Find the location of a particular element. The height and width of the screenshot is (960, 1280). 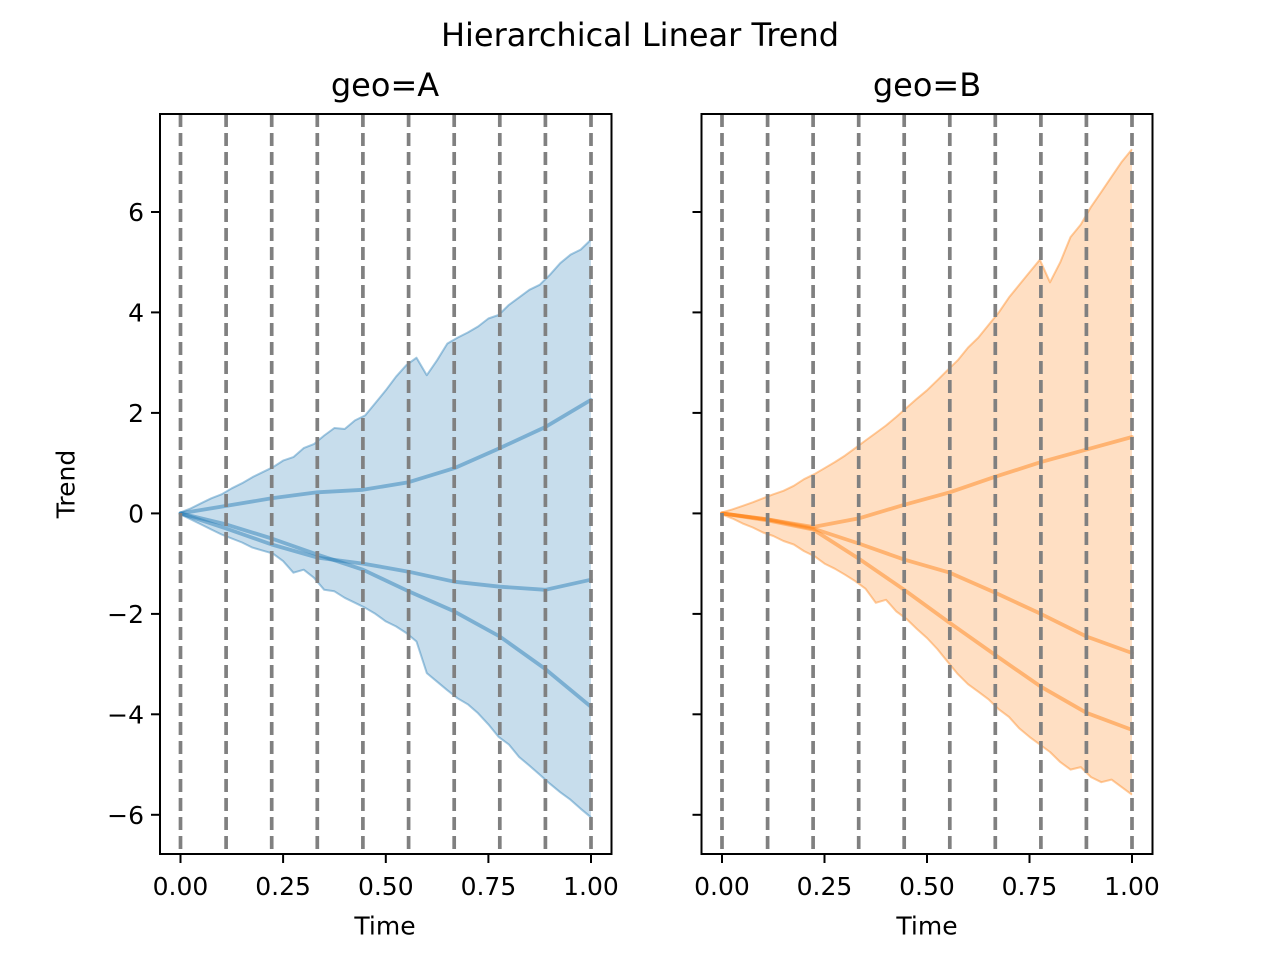

x-axis-label-left: Time is located at coordinates (385, 926).